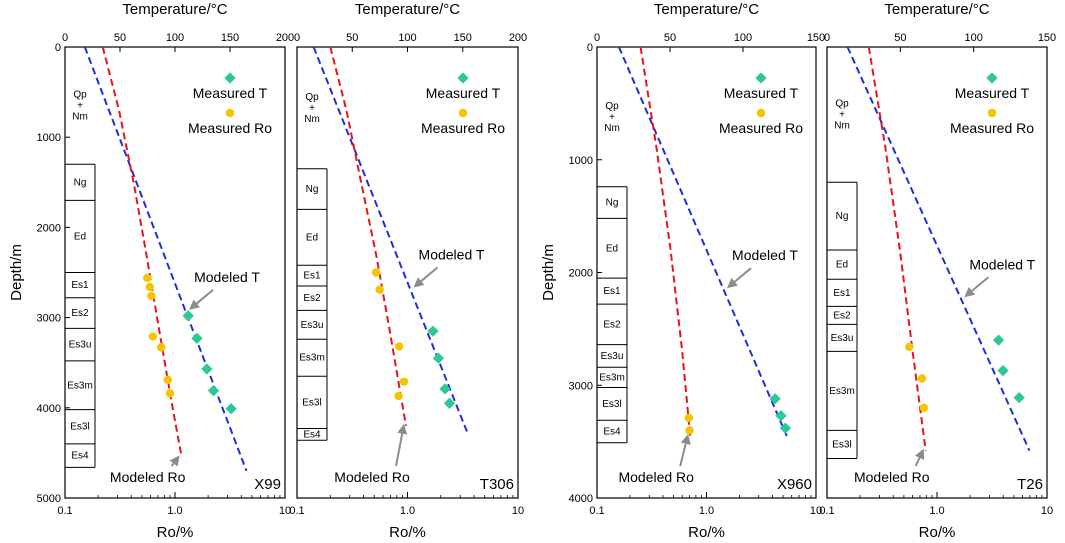 Image resolution: width=1065 pixels, height=543 pixels. I want to click on strata-label: Es4, so click(80, 456).